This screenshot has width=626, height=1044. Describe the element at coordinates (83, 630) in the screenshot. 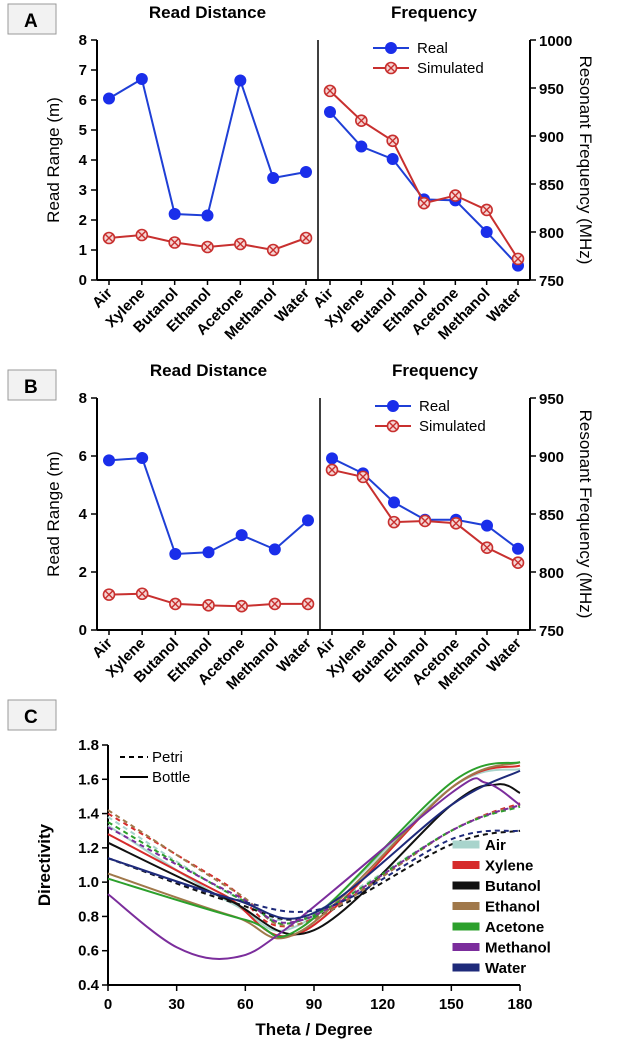

I see `chart-b-ytick-label-left: 0` at that location.